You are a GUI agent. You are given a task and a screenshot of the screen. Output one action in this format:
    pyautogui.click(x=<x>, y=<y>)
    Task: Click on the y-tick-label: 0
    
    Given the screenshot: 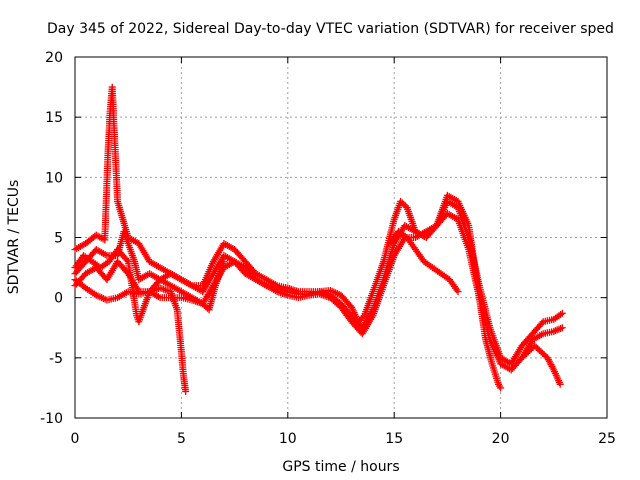 What is the action you would take?
    pyautogui.click(x=58, y=299)
    